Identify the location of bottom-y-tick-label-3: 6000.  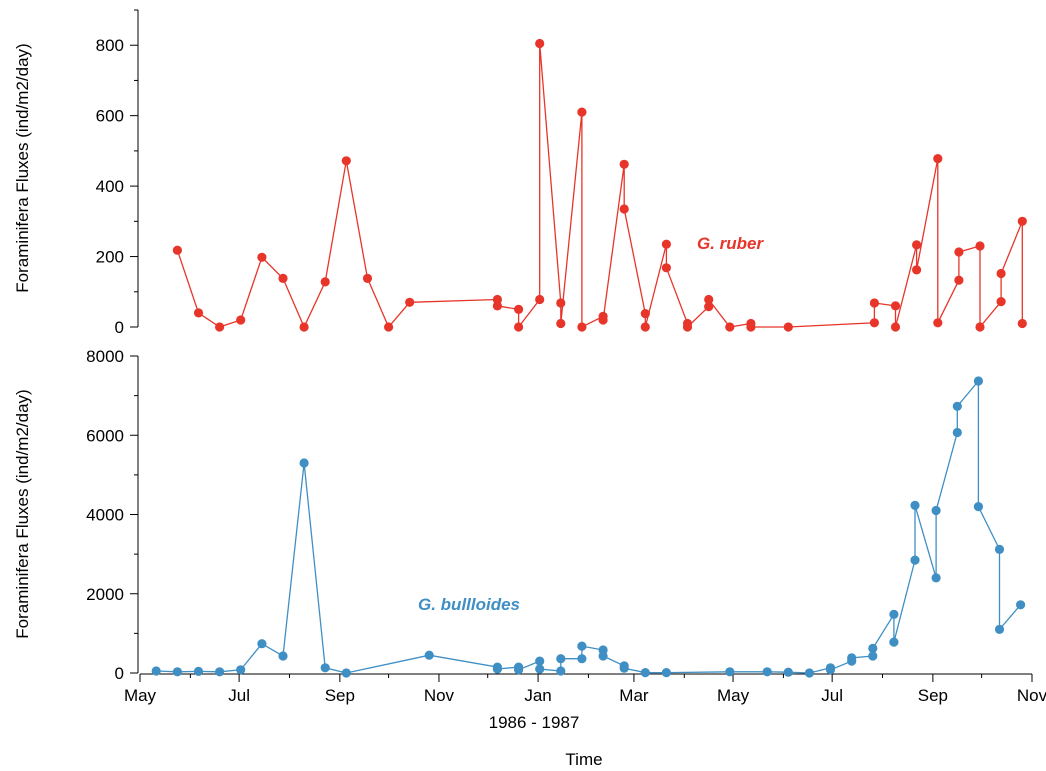
(105, 435).